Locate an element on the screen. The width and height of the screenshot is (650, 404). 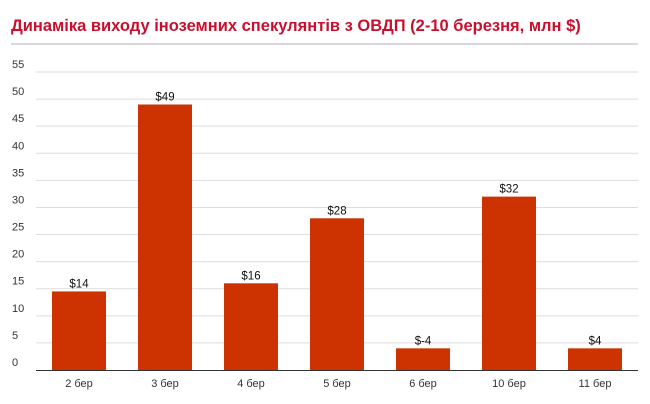
data-label: $28 is located at coordinates (336, 211).